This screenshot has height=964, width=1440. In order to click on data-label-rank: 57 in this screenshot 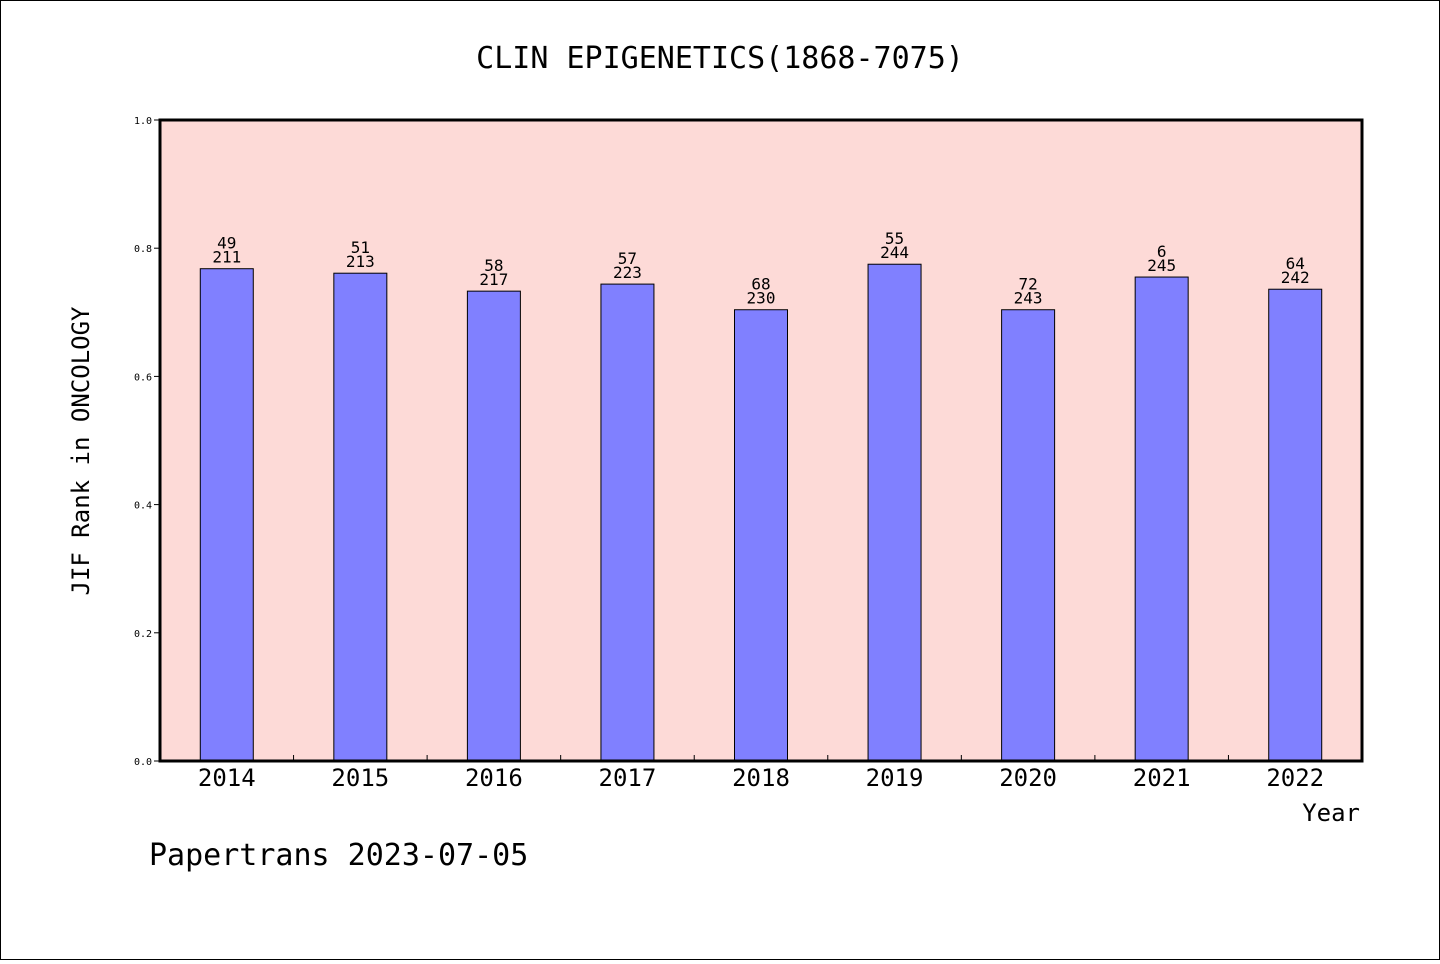, I will do `click(627, 258)`.